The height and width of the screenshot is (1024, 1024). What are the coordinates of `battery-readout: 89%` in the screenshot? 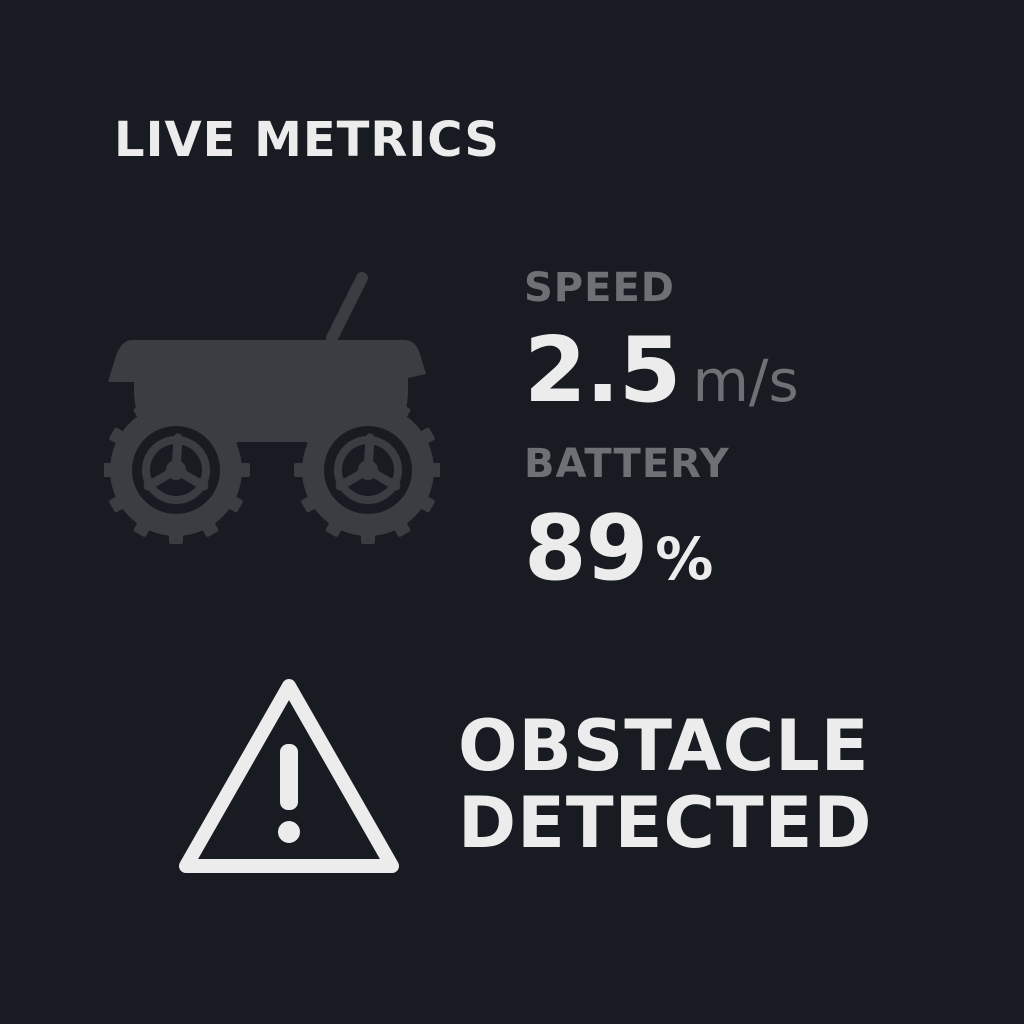 It's located at (744, 549).